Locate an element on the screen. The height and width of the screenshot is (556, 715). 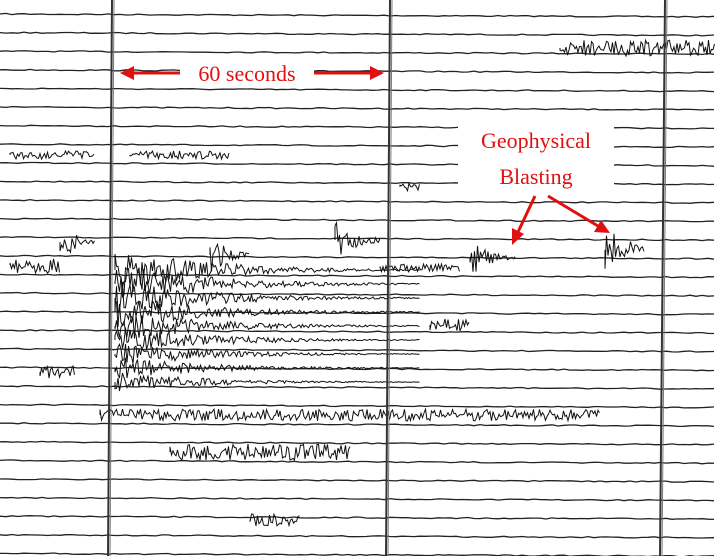
blast-label: Blasting is located at coordinates (535, 176).